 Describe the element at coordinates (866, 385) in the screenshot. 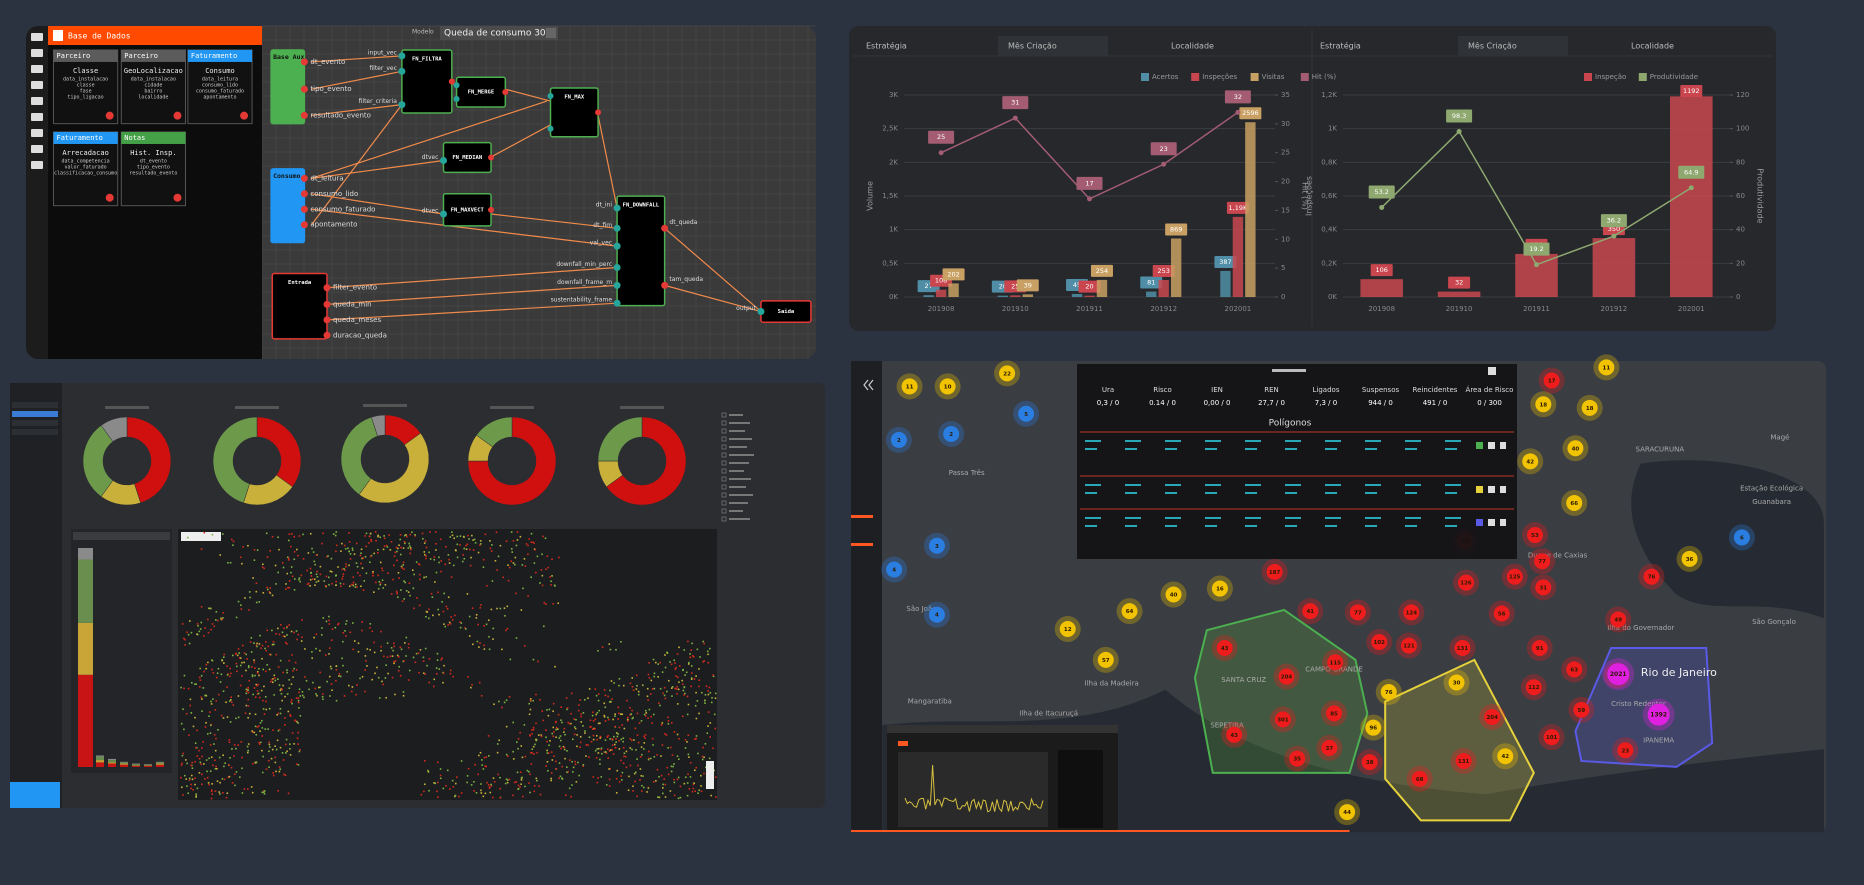

I see `collapse-icon` at that location.